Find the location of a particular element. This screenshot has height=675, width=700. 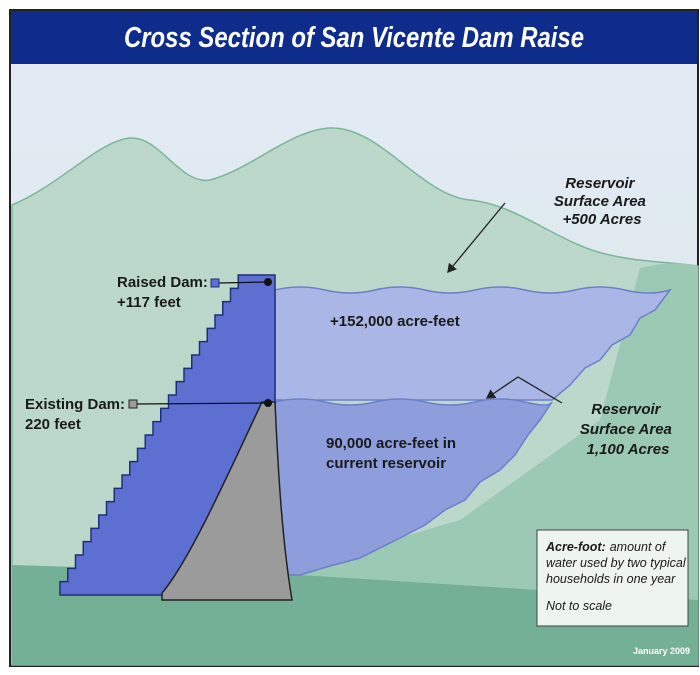

title-bar is located at coordinates (354, 37).